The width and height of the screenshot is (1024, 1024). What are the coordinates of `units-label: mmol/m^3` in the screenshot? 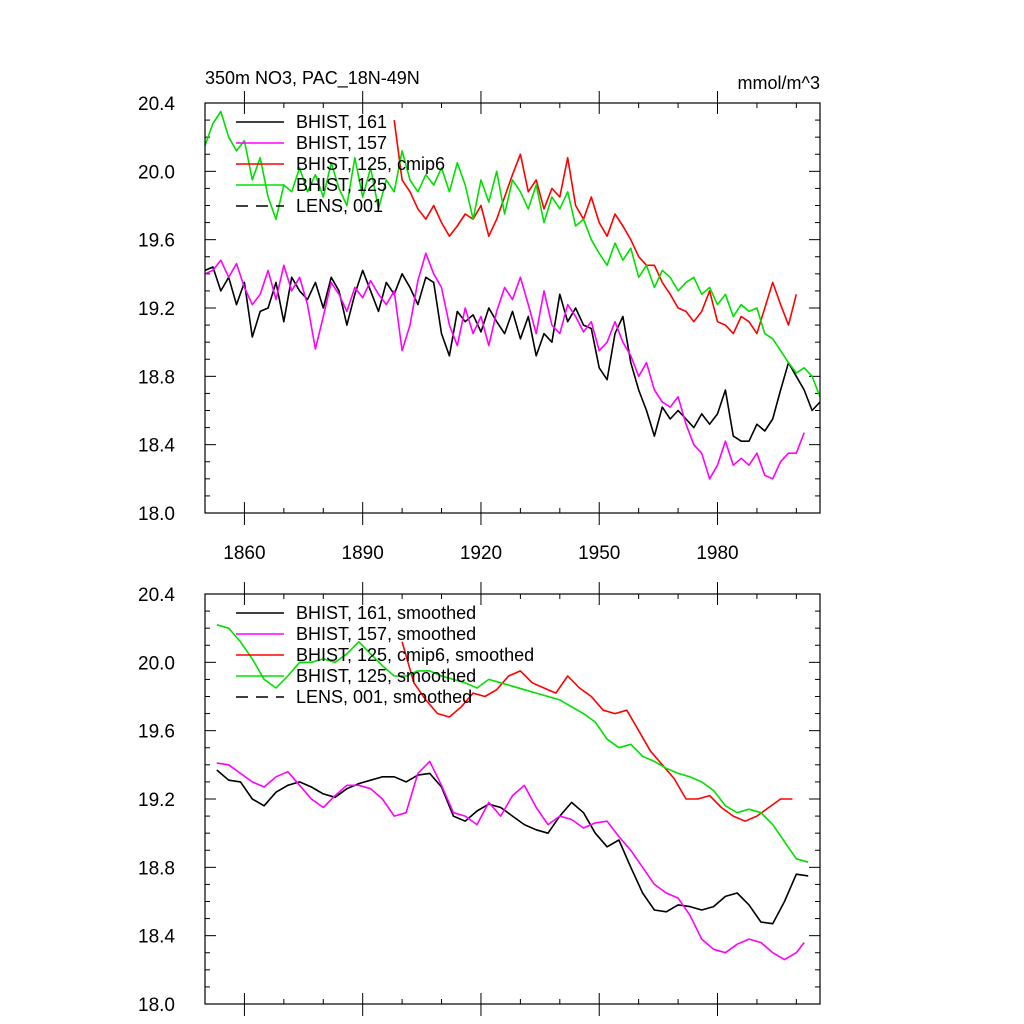 It's located at (779, 83).